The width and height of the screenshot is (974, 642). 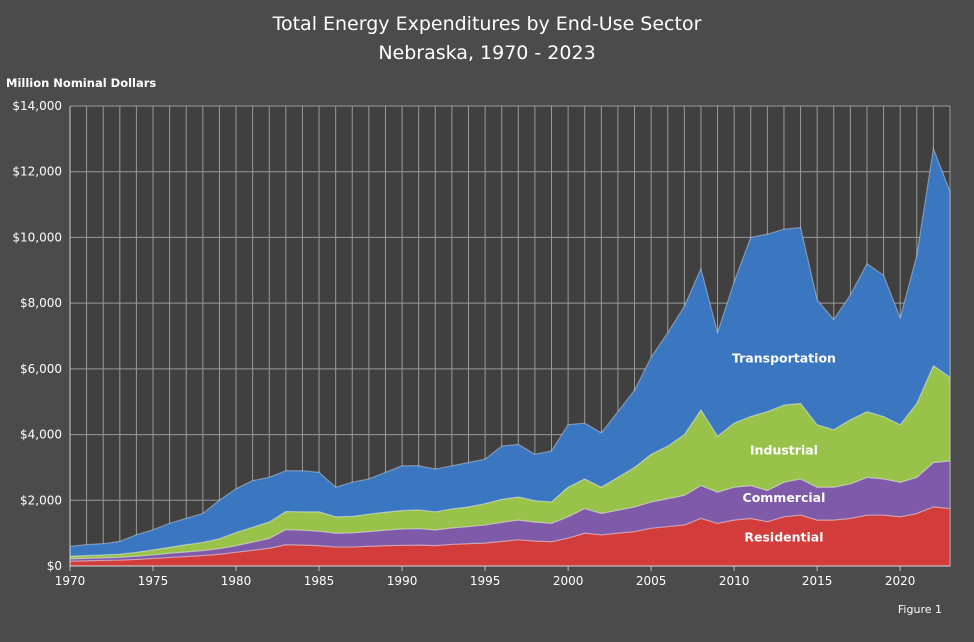 What do you see at coordinates (651, 581) in the screenshot?
I see `x-tick-label: 2005` at bounding box center [651, 581].